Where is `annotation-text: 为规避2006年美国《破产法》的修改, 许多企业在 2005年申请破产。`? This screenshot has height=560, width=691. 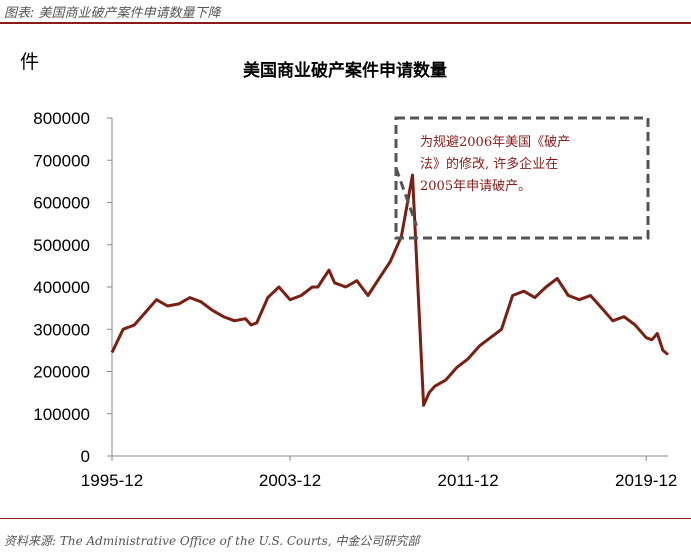
annotation-text: 为规避2006年美国《破产法》的修改, 许多企业在 2005年申请破产。 is located at coordinates (495, 164).